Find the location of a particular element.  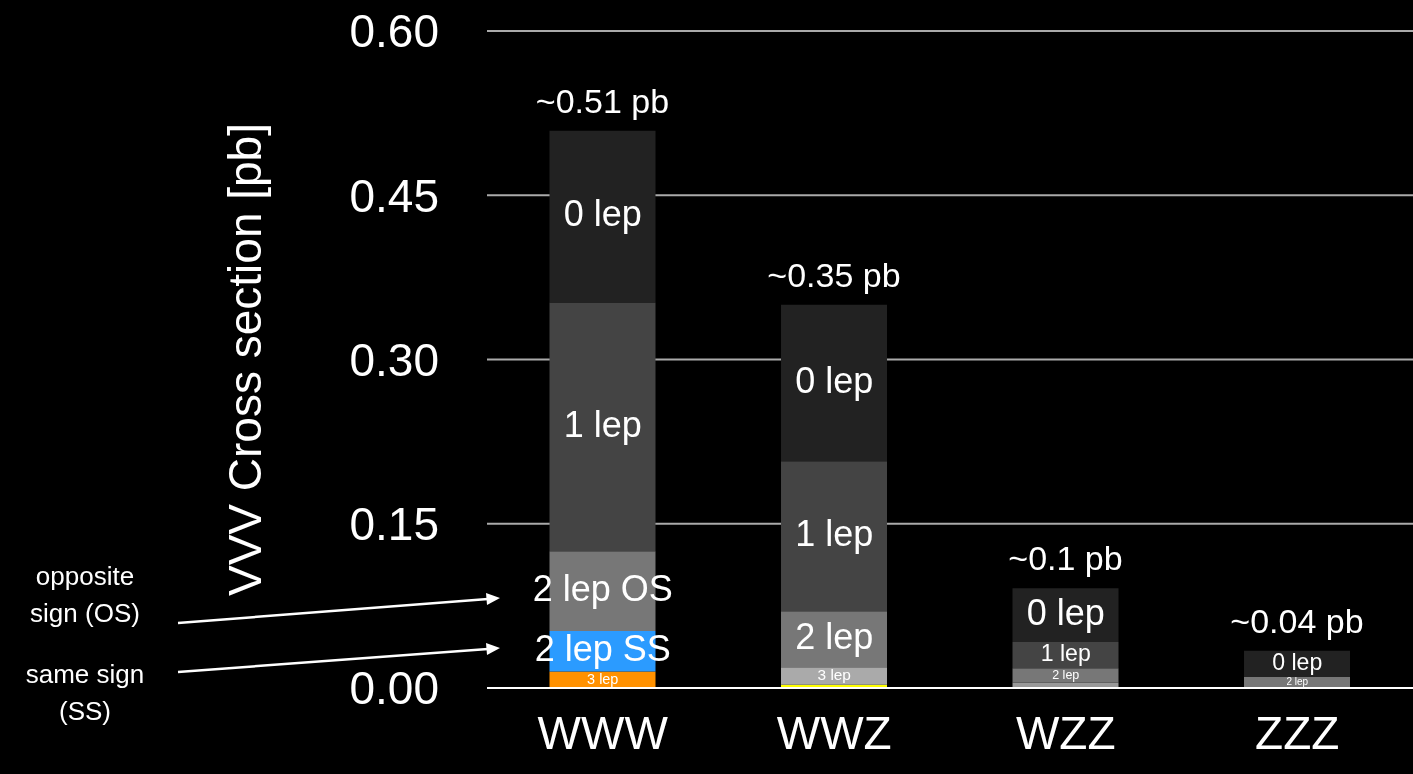

x-tick-label: ZZZ is located at coordinates (1297, 732).